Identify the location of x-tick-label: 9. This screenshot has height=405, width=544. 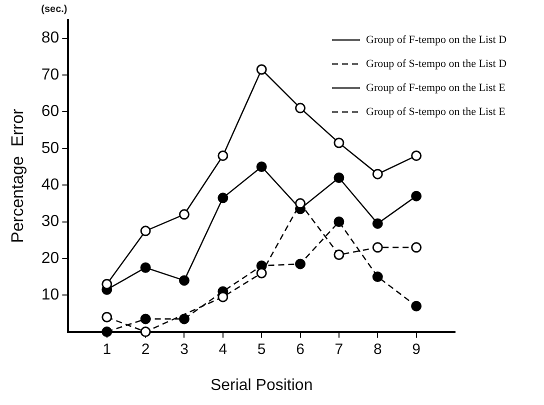
(416, 349).